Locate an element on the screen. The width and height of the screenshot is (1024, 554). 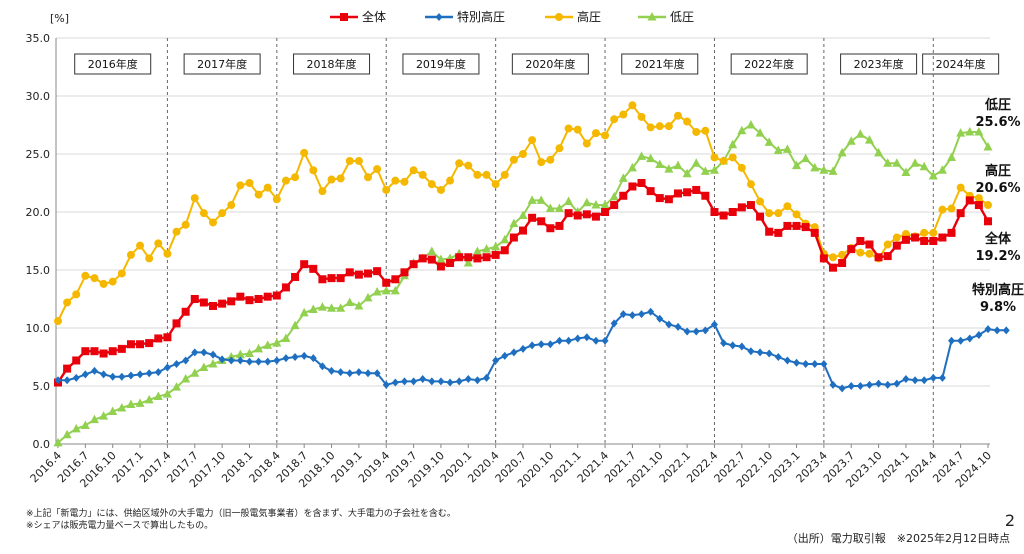
annotation-value: 20.6% is located at coordinates (997, 188).